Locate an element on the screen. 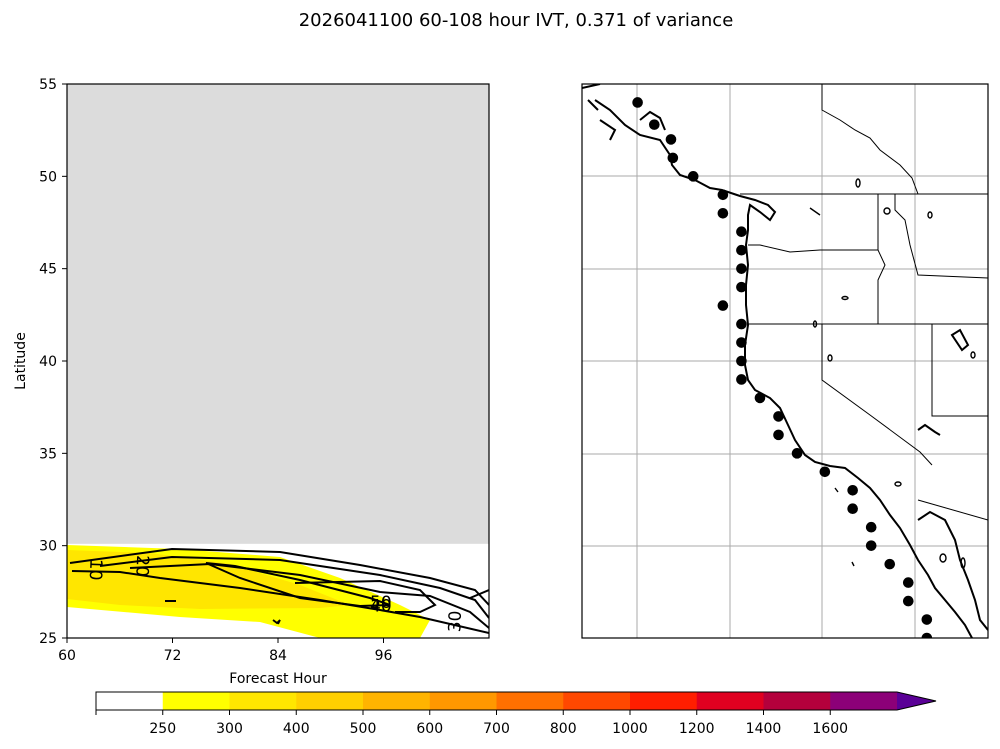 Image resolution: width=1000 pixels, height=749 pixels. y-tick-label: 30 is located at coordinates (48, 547).